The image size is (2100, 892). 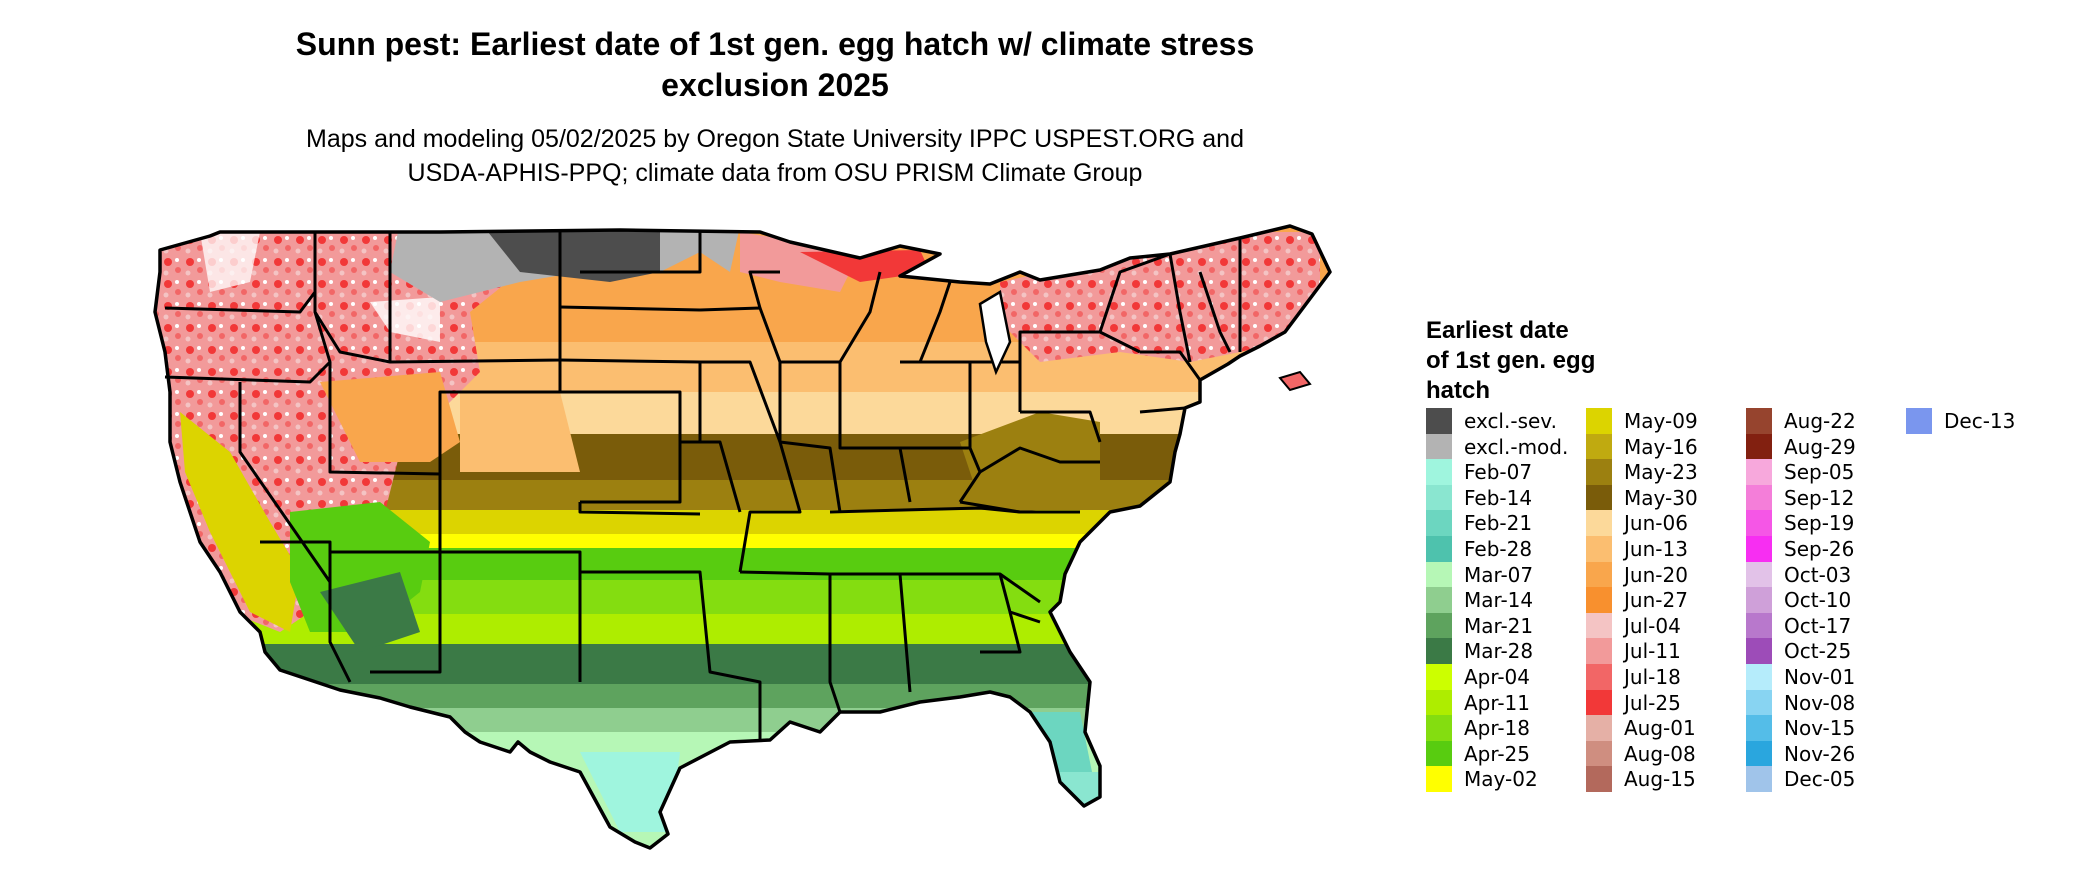 I want to click on legend-title-line-3: hatch, so click(x=1458, y=390).